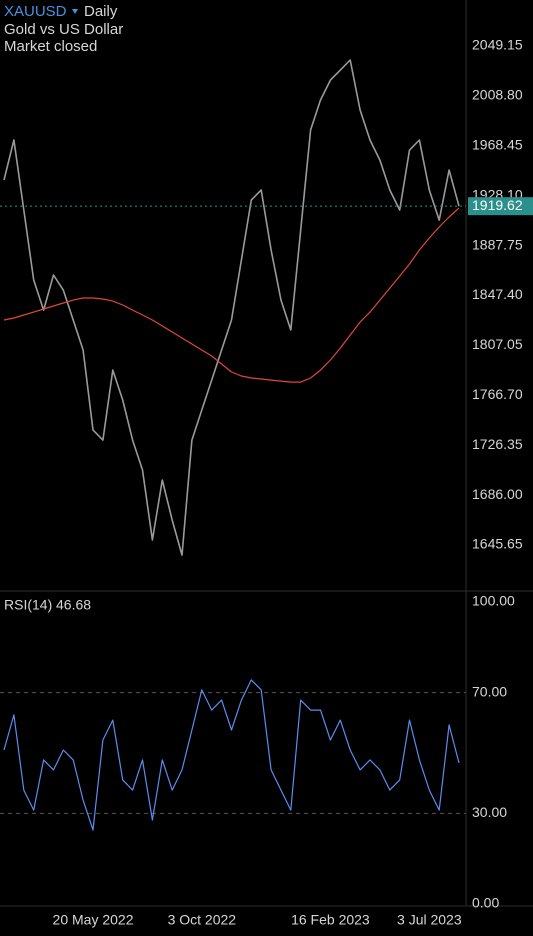 The height and width of the screenshot is (936, 533). Describe the element at coordinates (497, 244) in the screenshot. I see `y-tick-label: 1887.75` at that location.